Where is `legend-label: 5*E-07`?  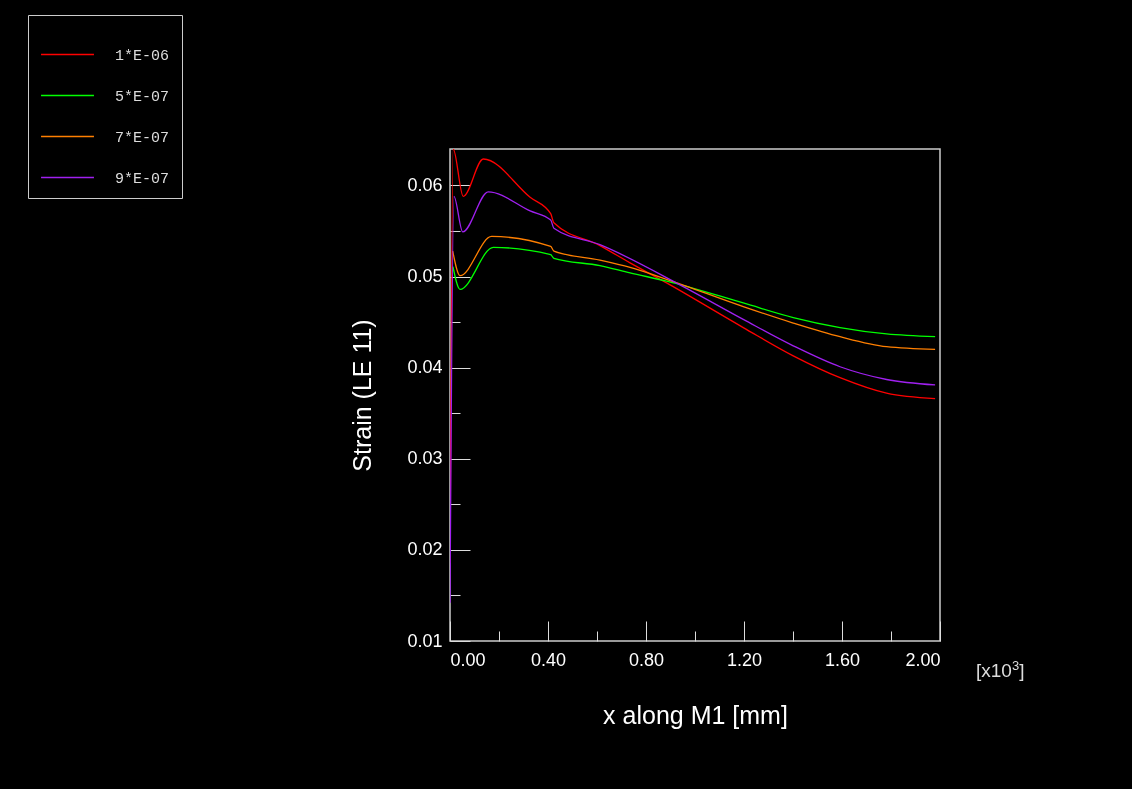
legend-label: 5*E-07 is located at coordinates (142, 97).